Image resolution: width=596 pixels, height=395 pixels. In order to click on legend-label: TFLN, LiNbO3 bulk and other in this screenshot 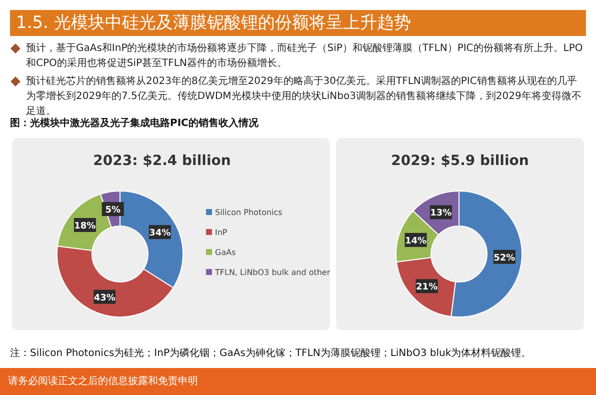, I will do `click(272, 272)`.